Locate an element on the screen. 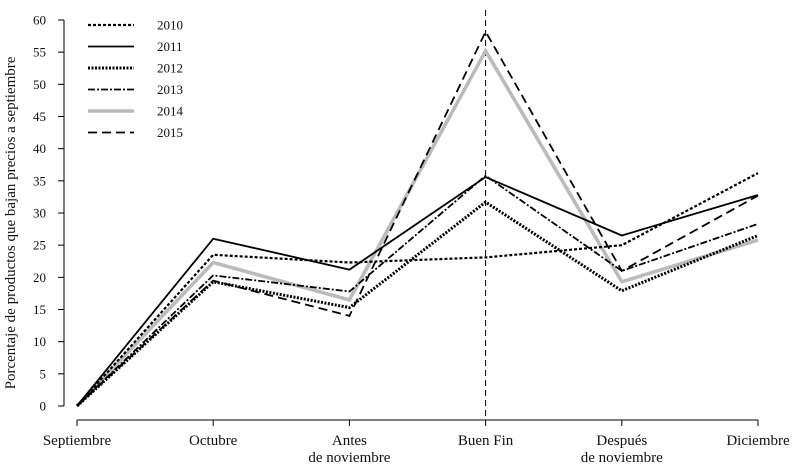 This screenshot has height=471, width=797. y-tick-label: 0 is located at coordinates (43, 406).